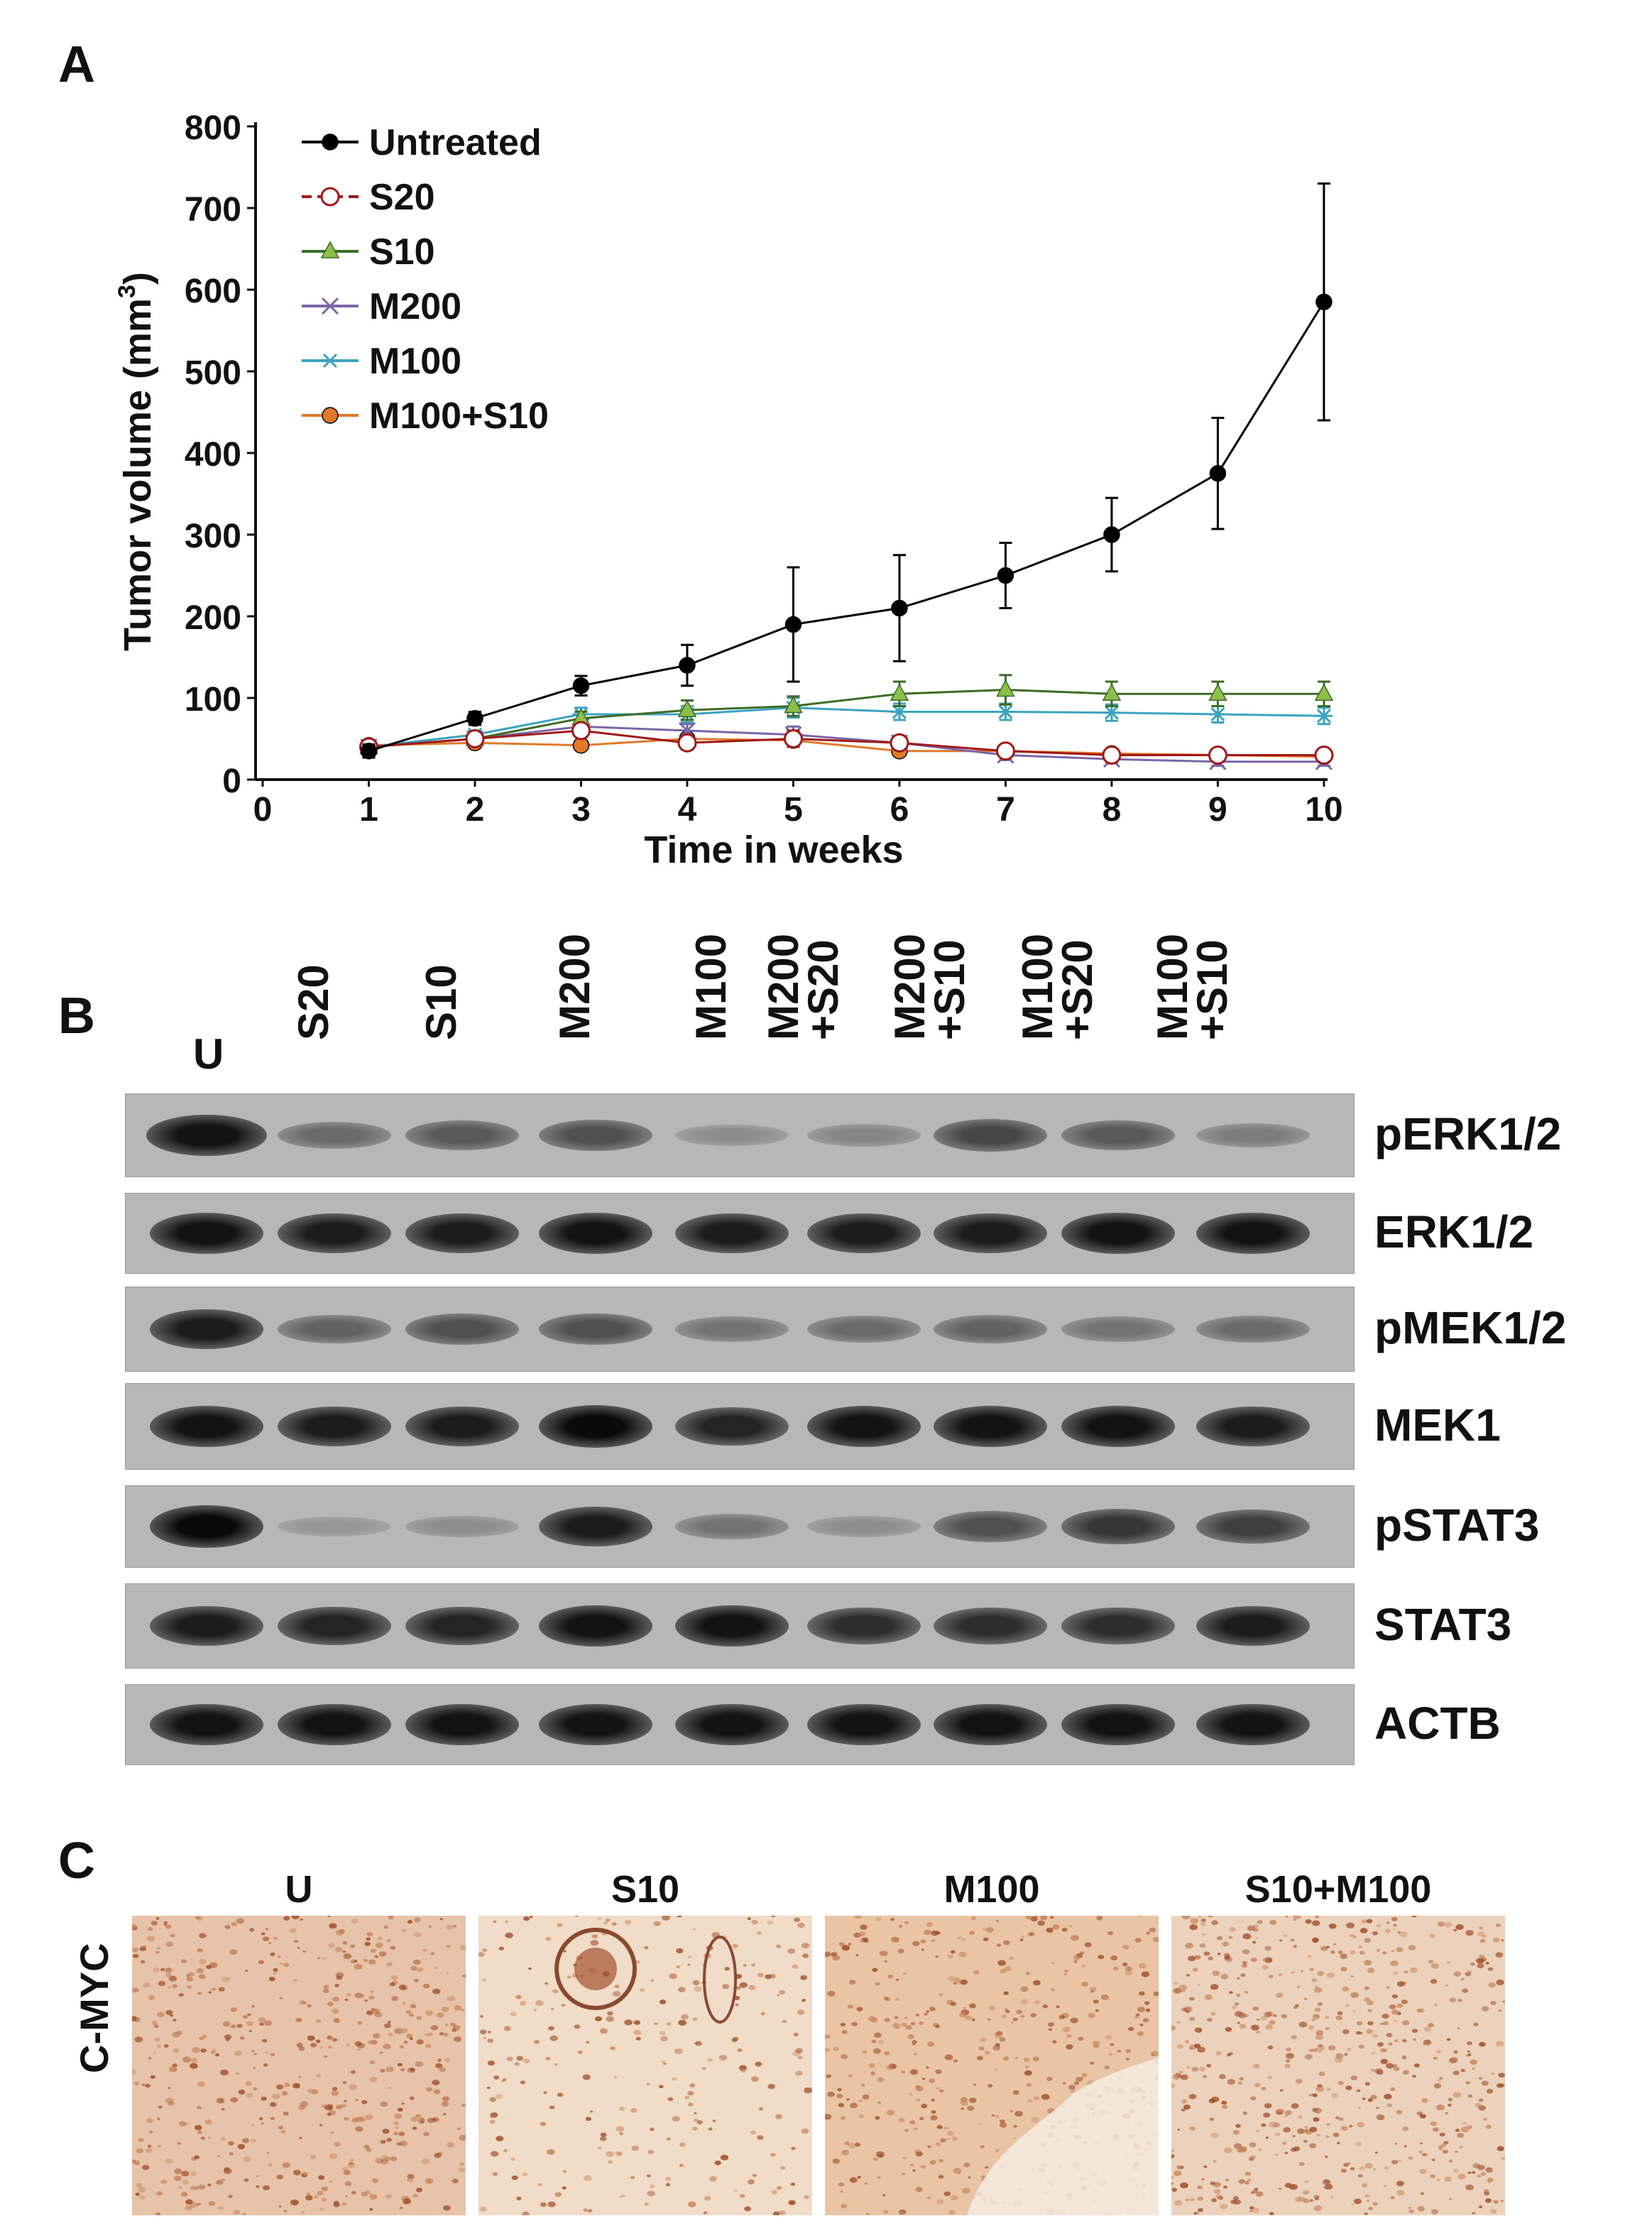  I want to click on ihc-title-s10-m100: S10+M100, so click(1338, 1889).